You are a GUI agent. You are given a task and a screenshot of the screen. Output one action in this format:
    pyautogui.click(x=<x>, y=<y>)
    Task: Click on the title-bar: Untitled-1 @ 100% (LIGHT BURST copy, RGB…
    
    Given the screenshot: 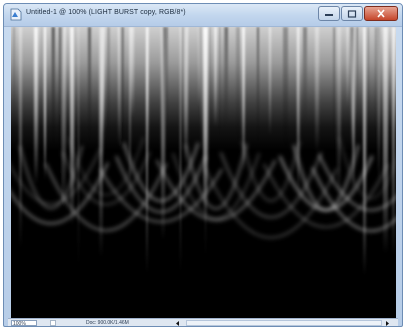 What is the action you would take?
    pyautogui.click(x=203, y=15)
    